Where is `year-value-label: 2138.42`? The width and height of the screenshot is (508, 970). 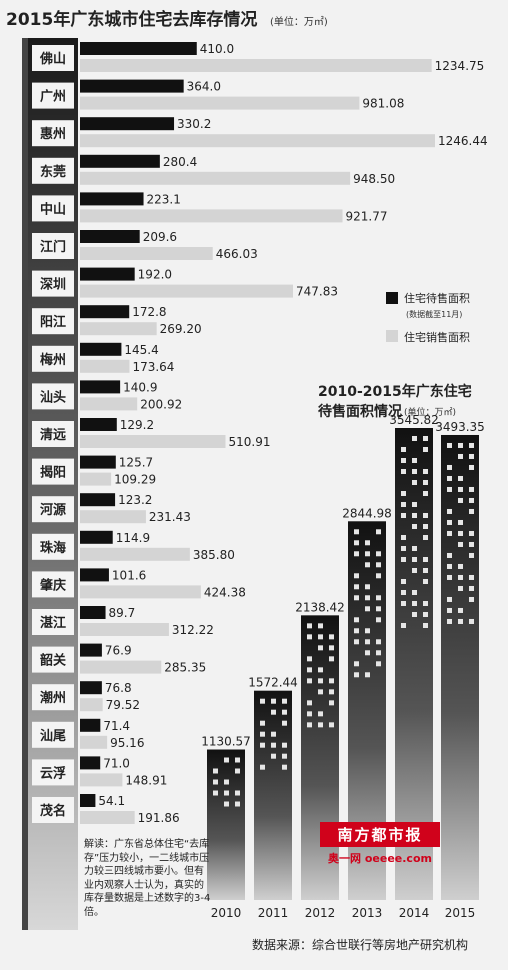
year-value-label: 2138.42 is located at coordinates (320, 607).